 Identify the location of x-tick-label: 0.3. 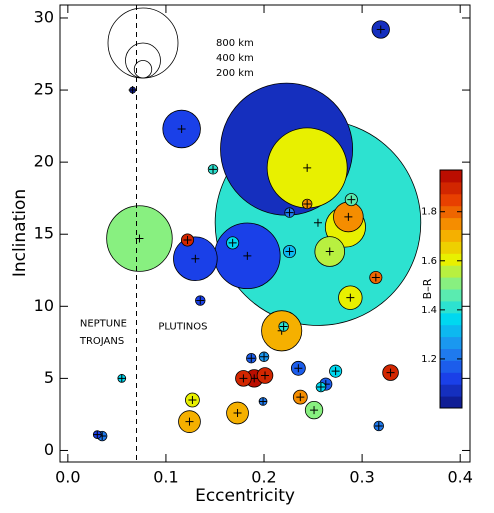
(361, 477).